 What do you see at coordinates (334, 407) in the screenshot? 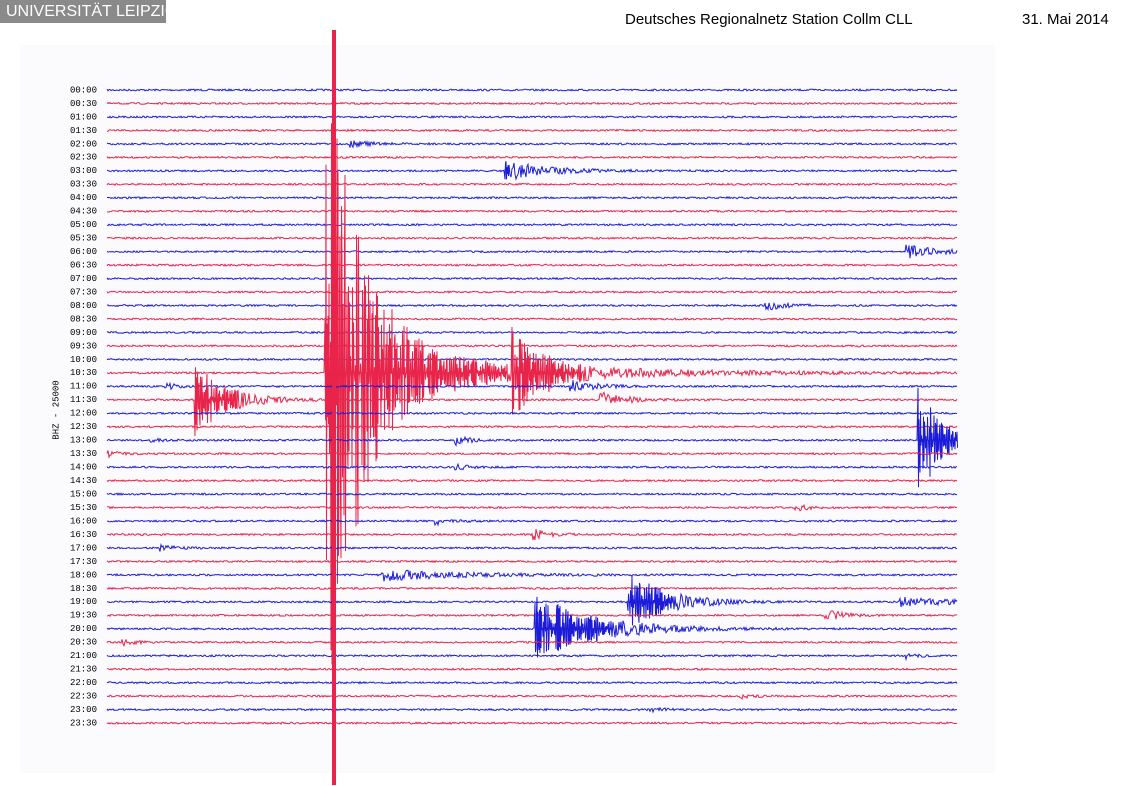
I see `main-shock` at bounding box center [334, 407].